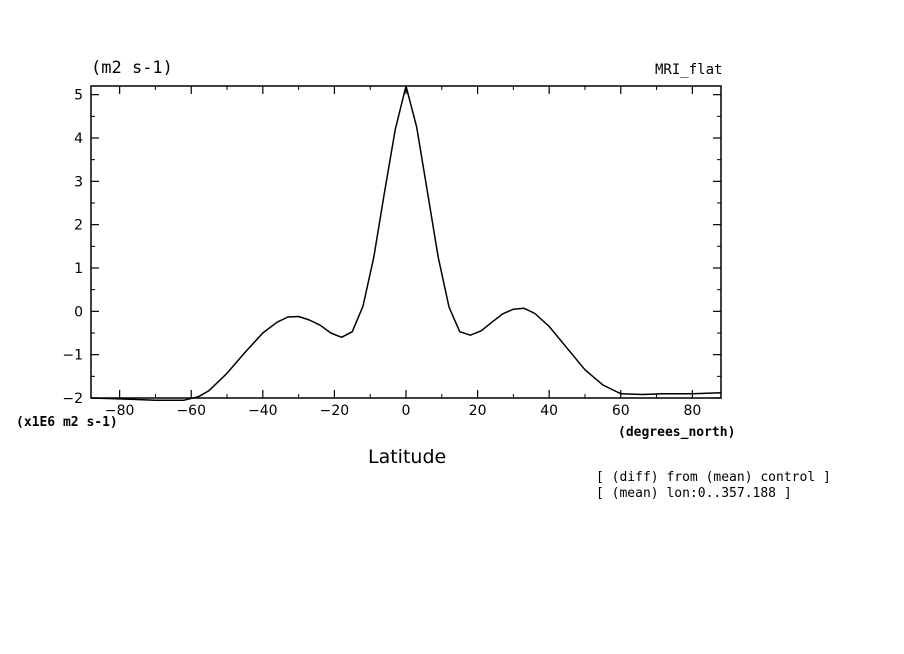  Describe the element at coordinates (78, 226) in the screenshot. I see `y-tick-label: 2` at that location.